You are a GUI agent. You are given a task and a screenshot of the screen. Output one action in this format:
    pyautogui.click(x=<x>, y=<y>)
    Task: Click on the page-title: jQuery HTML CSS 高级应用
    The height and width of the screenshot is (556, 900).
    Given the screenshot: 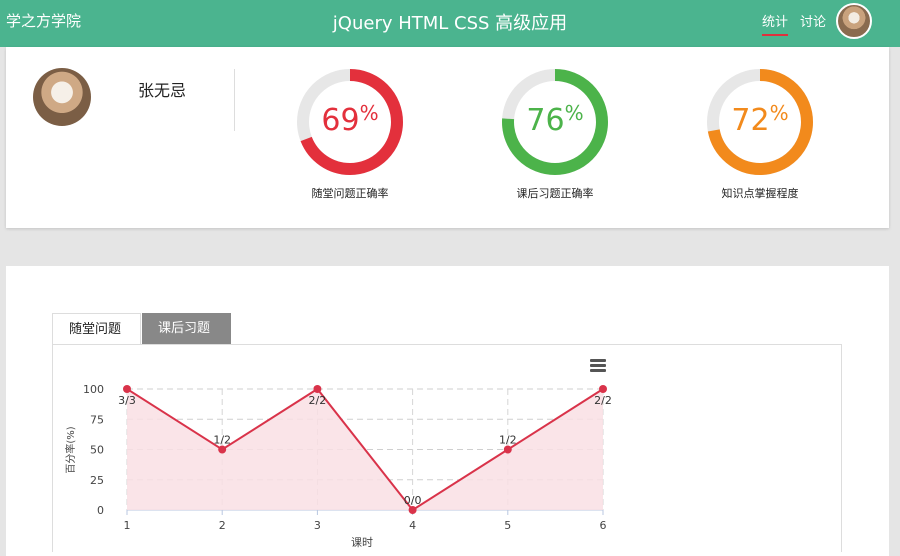 What is the action you would take?
    pyautogui.click(x=450, y=23)
    